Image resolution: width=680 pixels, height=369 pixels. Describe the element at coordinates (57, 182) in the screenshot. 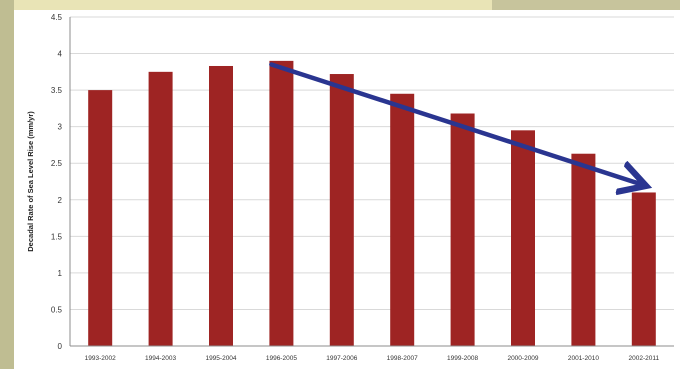

I see `y-tick-labels: 0 0.5 1 1.5 2 2.5 3 3.5 4 4.5` at that location.